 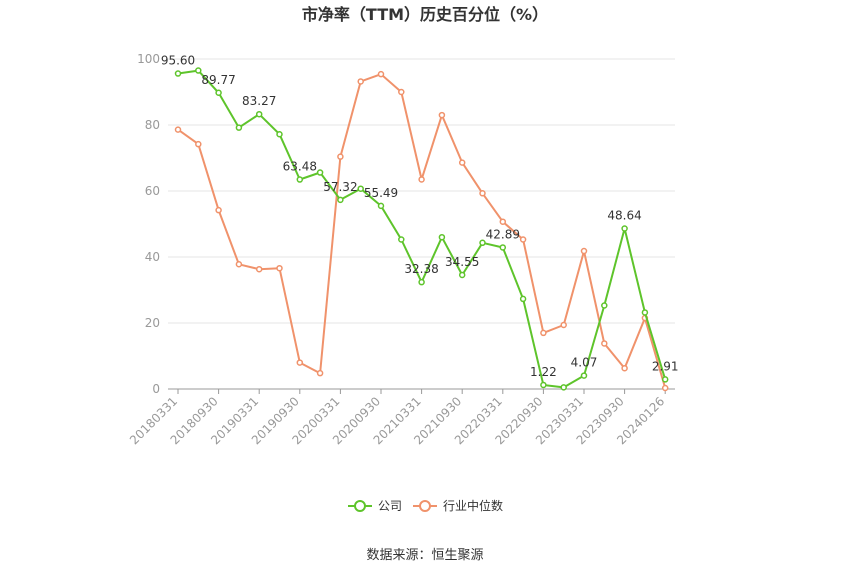 What do you see at coordinates (473, 505) in the screenshot?
I see `legend-industry-label: 行业中位数` at bounding box center [473, 505].